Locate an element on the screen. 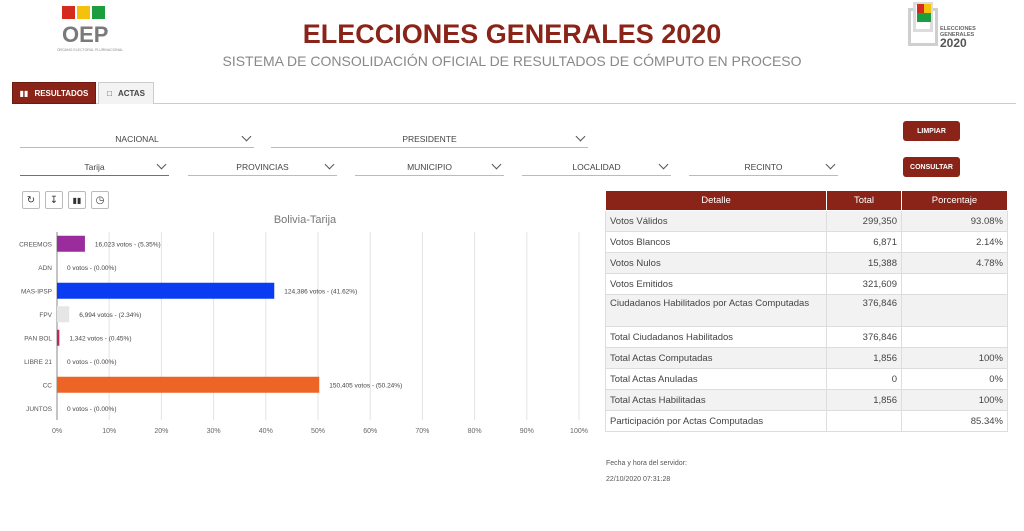 Image resolution: width=1024 pixels, height=531 pixels. table-row: Total Actas Anuladas 0 0% is located at coordinates (806, 379).